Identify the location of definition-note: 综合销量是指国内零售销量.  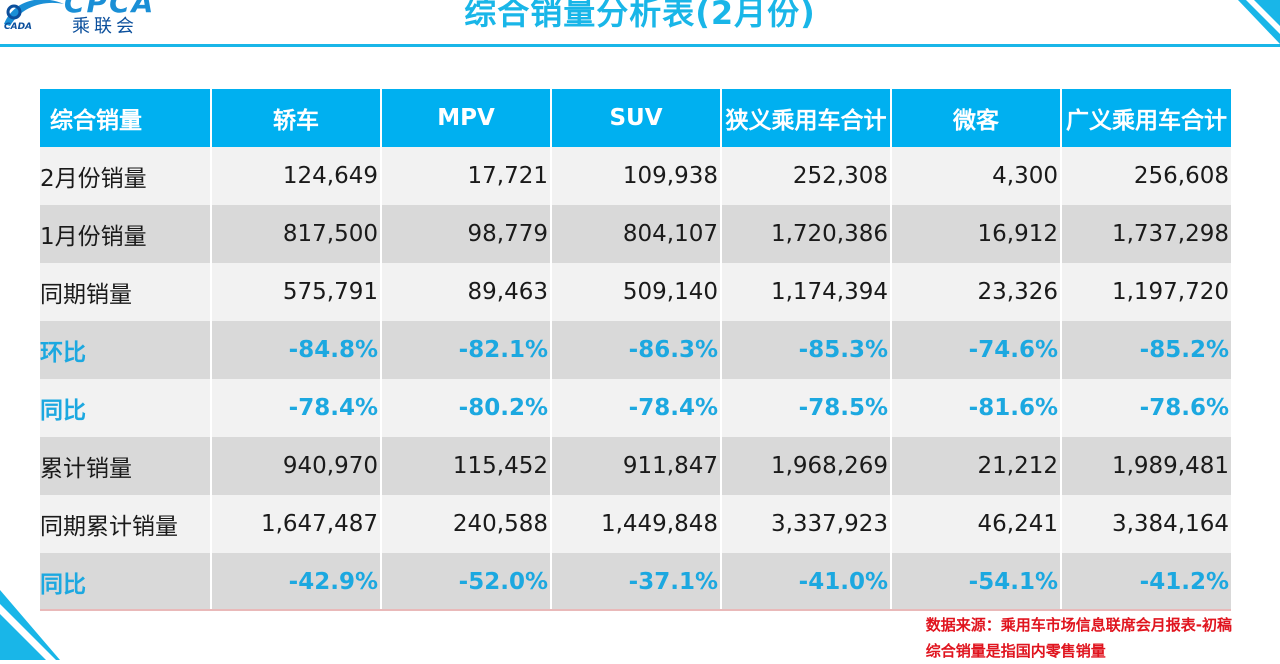
(1015, 651).